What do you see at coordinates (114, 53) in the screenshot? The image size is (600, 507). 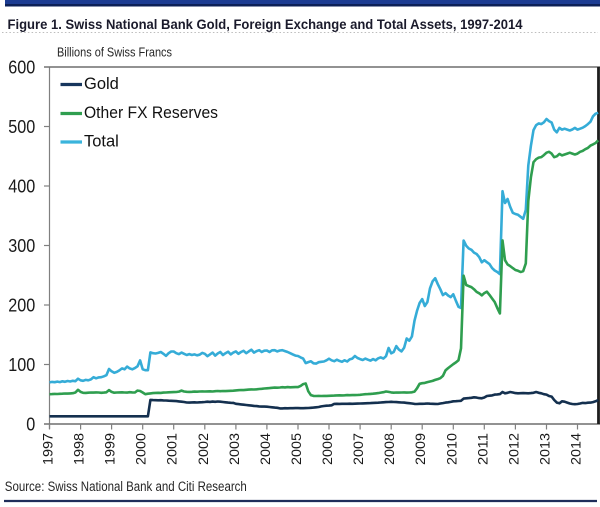 I see `svg-text: Billions of Swiss Francs` at bounding box center [114, 53].